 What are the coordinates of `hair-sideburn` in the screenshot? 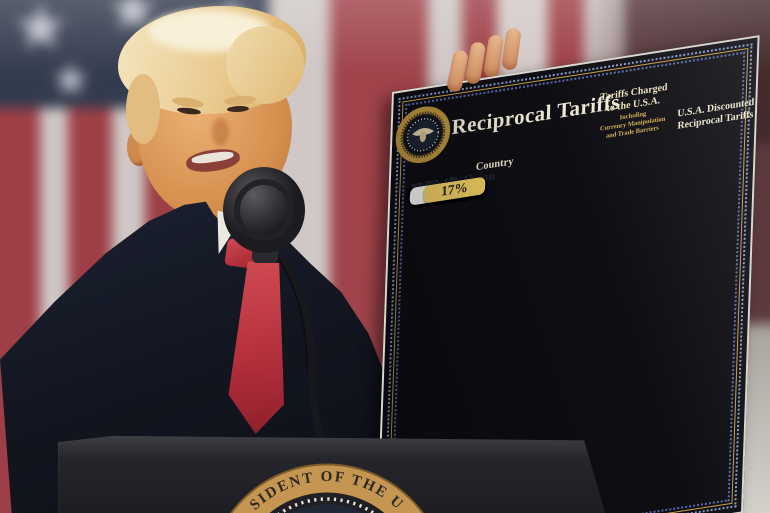 It's located at (143, 109).